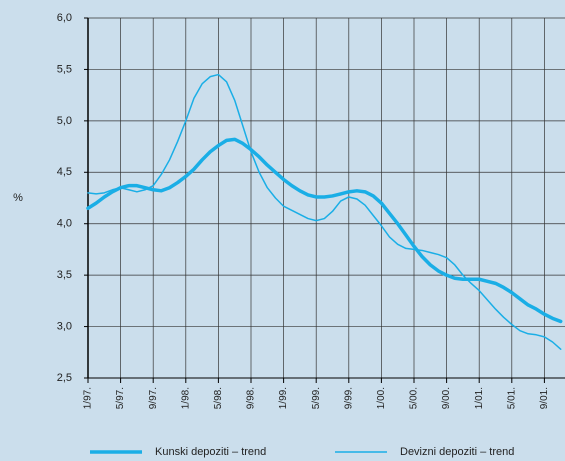 This screenshot has height=461, width=565. What do you see at coordinates (64, 69) in the screenshot?
I see `y-tick-label: 5,5` at bounding box center [64, 69].